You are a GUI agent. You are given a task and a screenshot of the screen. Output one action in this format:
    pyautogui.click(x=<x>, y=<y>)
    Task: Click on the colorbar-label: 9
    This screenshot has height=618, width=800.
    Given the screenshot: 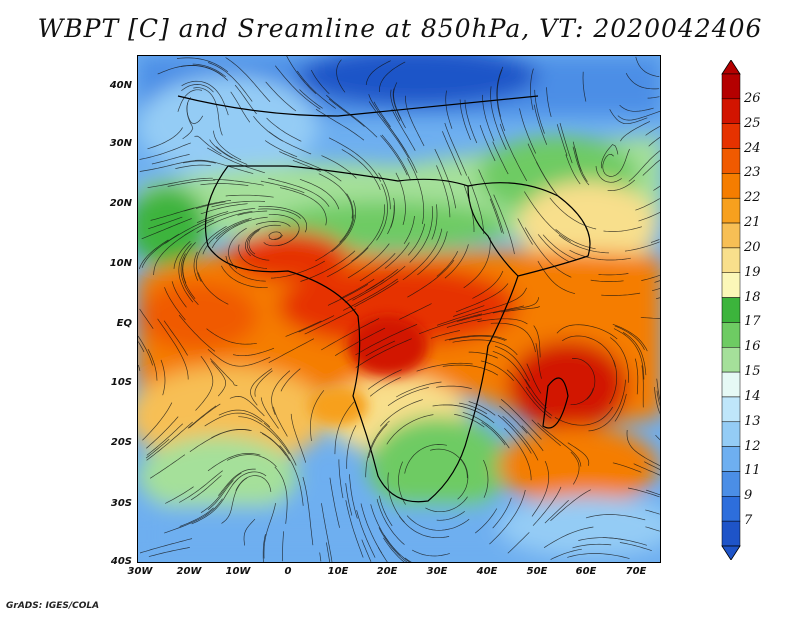 What is the action you would take?
    pyautogui.click(x=748, y=496)
    